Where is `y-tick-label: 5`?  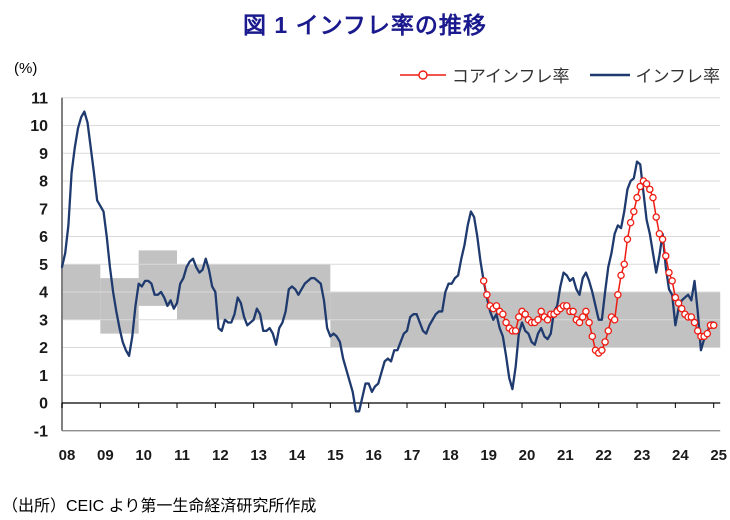 y-tick-label: 5 is located at coordinates (43, 265).